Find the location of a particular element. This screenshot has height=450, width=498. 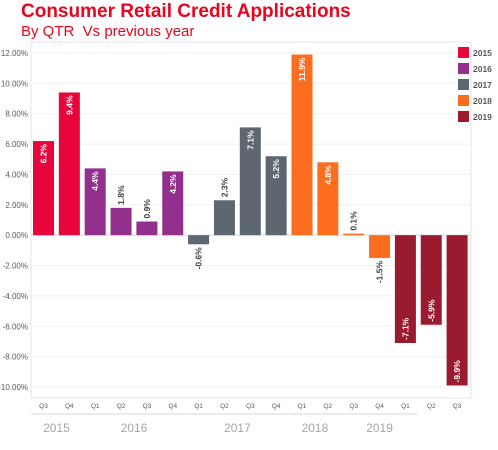

bar-2017-q2 is located at coordinates (224, 218).